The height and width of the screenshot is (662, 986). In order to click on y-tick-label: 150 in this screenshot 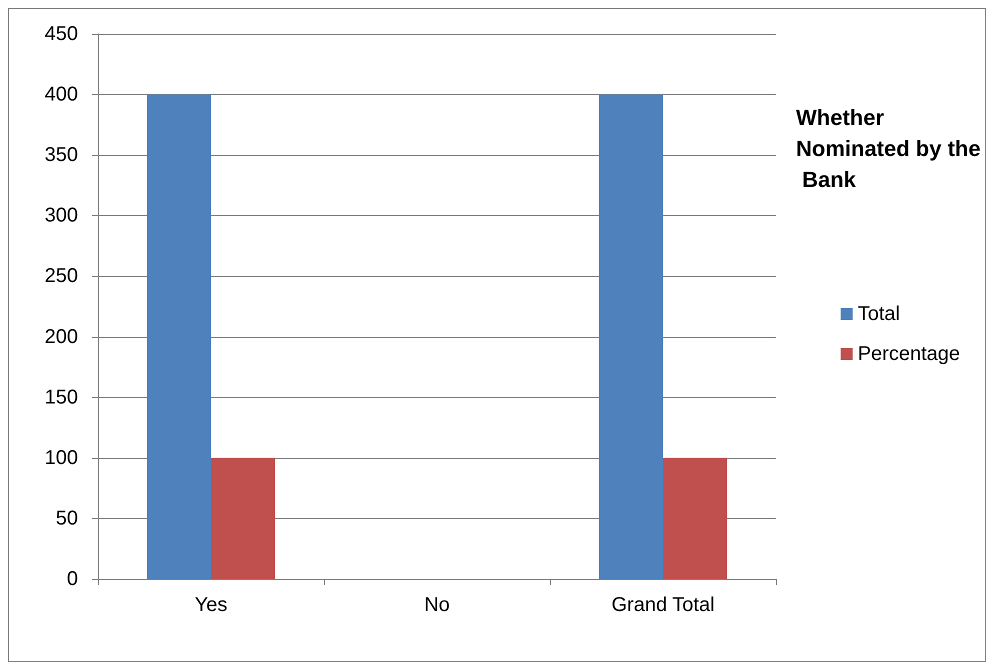, I will do `click(61, 397)`.